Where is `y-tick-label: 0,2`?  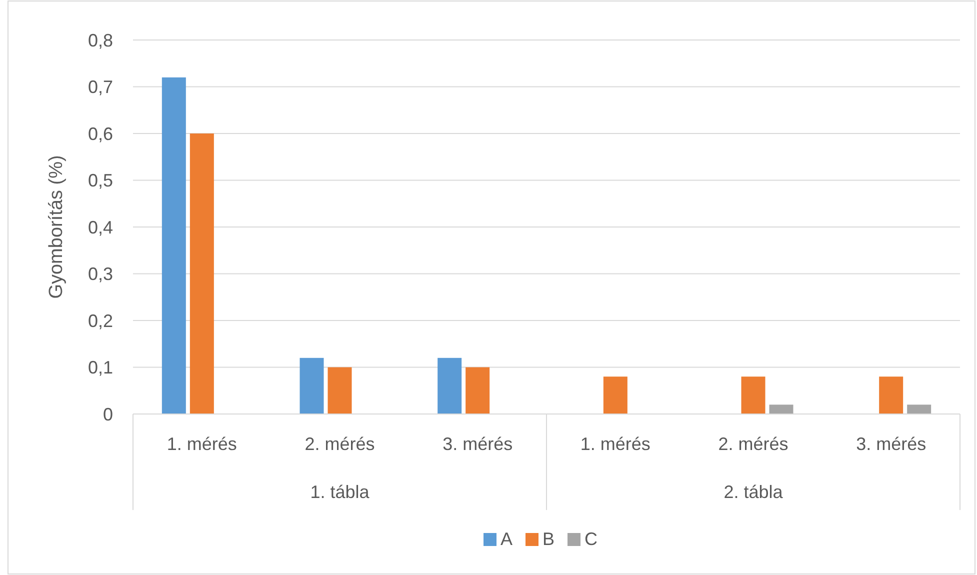 y-tick-label: 0,2 is located at coordinates (100, 320).